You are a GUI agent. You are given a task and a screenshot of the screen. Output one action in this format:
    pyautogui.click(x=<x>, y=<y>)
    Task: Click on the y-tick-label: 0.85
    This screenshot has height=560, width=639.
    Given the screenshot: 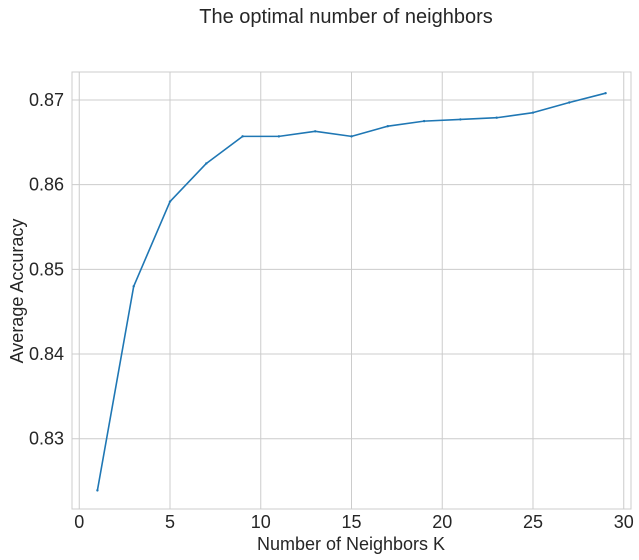 What is the action you would take?
    pyautogui.click(x=46, y=269)
    